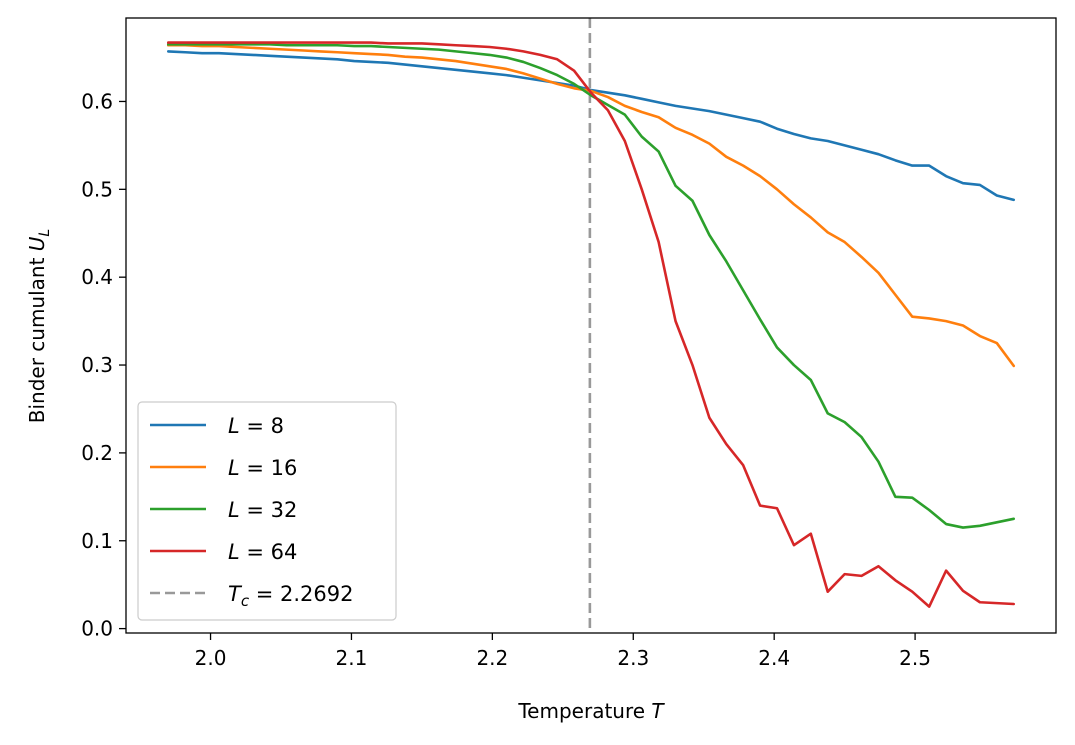 This screenshot has width=1075, height=745. I want to click on y-tick-label: 0.1, so click(97, 541).